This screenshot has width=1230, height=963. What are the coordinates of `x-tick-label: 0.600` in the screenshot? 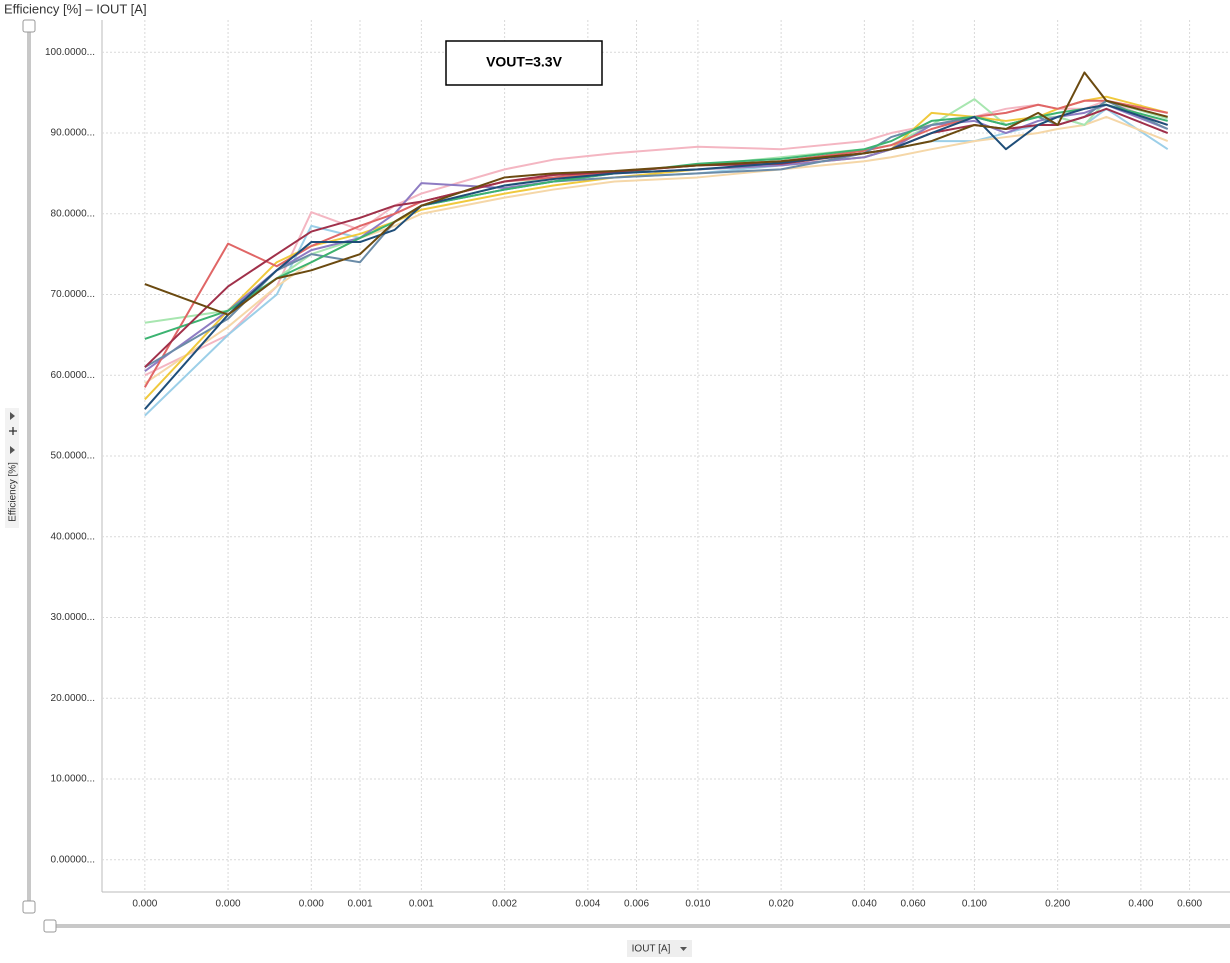 It's located at (1189, 904).